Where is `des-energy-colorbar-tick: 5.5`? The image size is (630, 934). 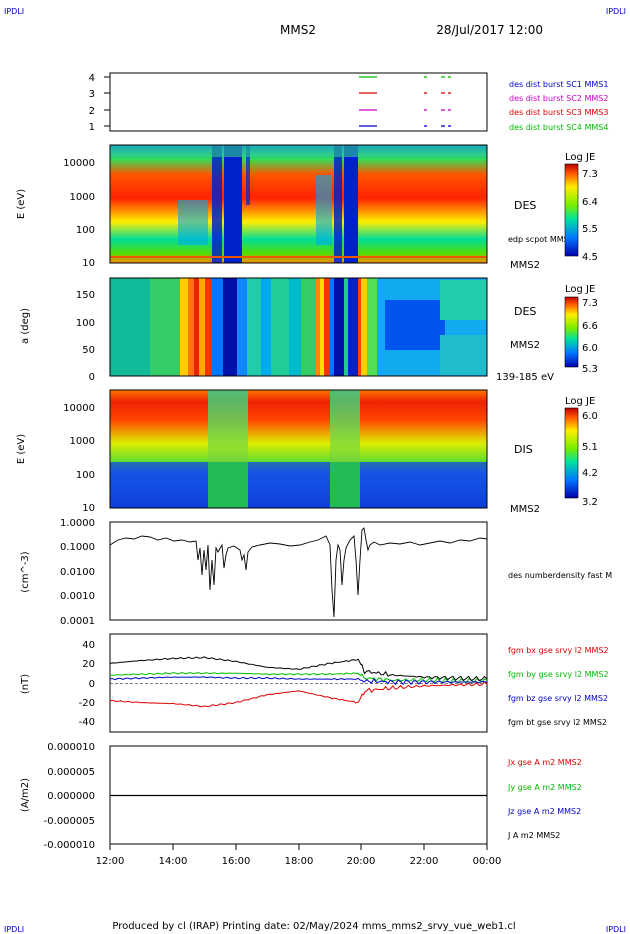
des-energy-colorbar-tick: 5.5 is located at coordinates (590, 229).